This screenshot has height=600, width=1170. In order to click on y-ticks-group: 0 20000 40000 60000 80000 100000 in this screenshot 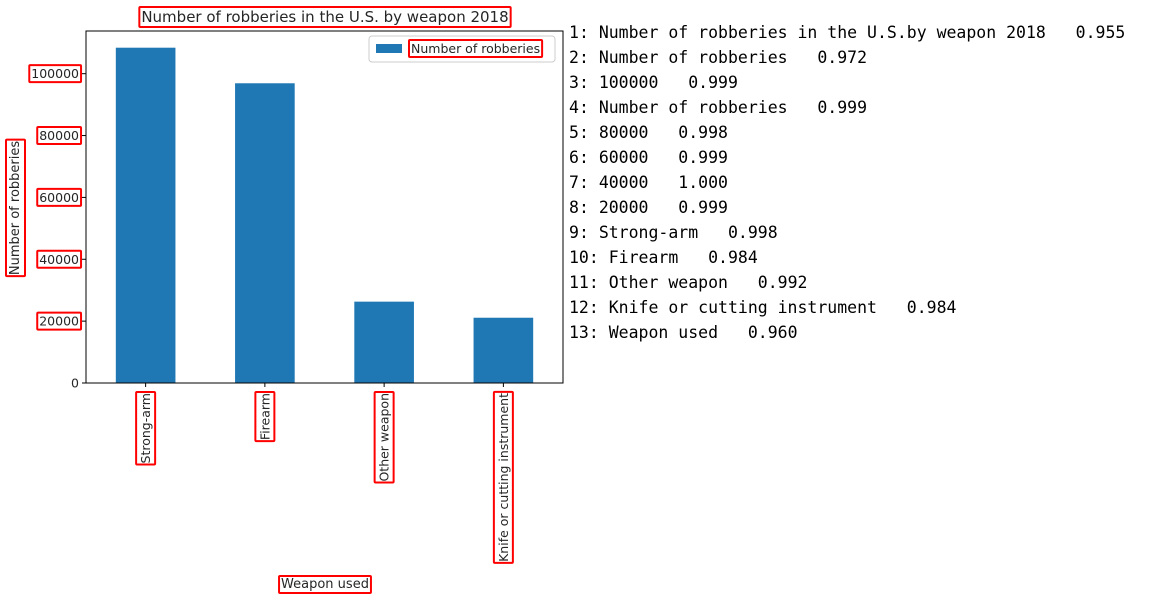, I will do `click(58, 228)`.